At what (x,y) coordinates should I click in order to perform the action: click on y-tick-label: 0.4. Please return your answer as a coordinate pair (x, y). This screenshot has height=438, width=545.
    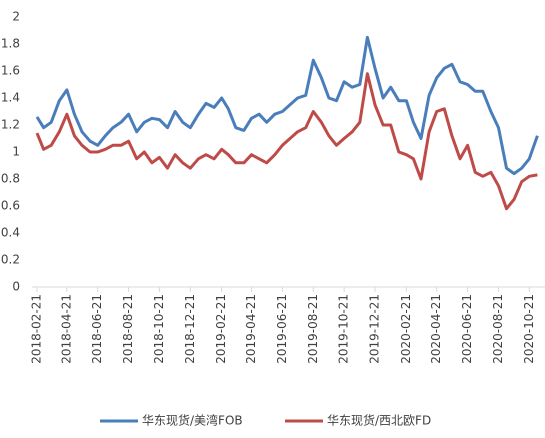
    Looking at the image, I should click on (10, 233).